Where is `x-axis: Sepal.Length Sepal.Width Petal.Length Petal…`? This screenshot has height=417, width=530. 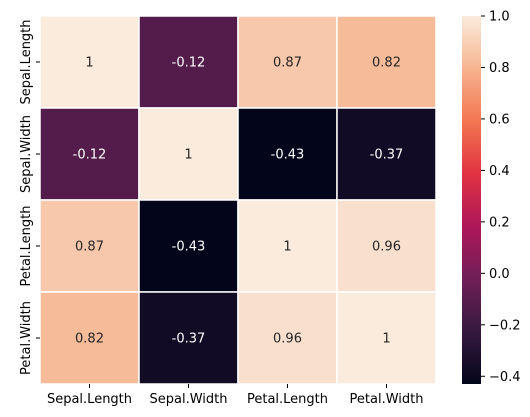
x-axis: Sepal.Length Sepal.Width Petal.Length Petal… is located at coordinates (235, 395).